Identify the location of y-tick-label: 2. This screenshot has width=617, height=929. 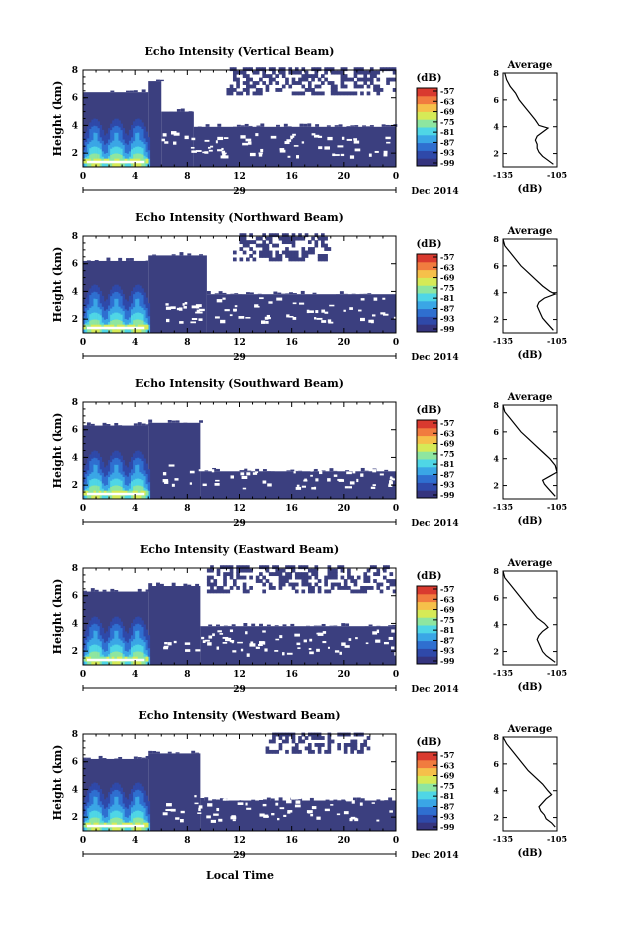
(75, 154).